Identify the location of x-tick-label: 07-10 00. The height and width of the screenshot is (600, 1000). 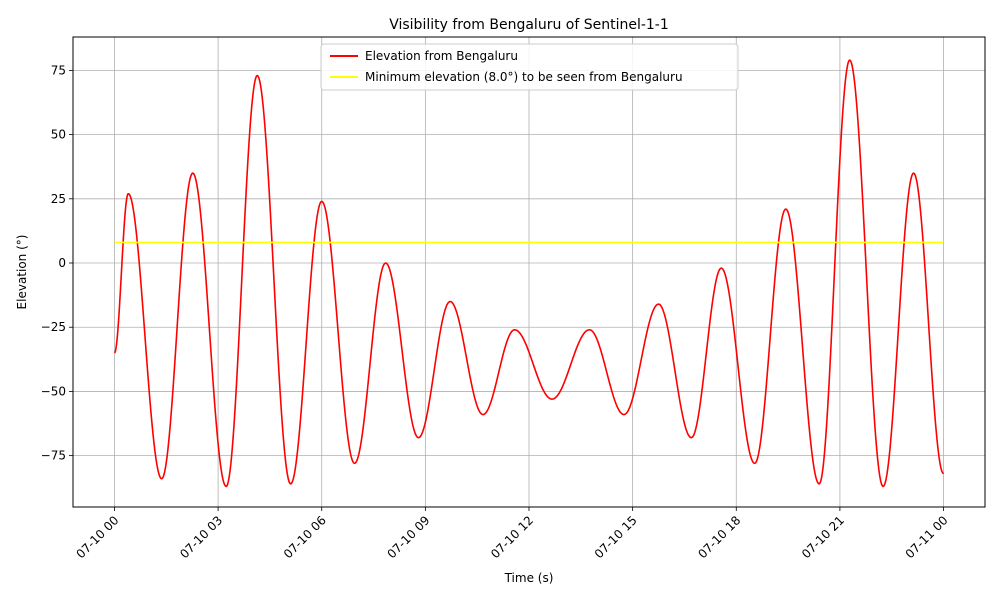
(98, 537).